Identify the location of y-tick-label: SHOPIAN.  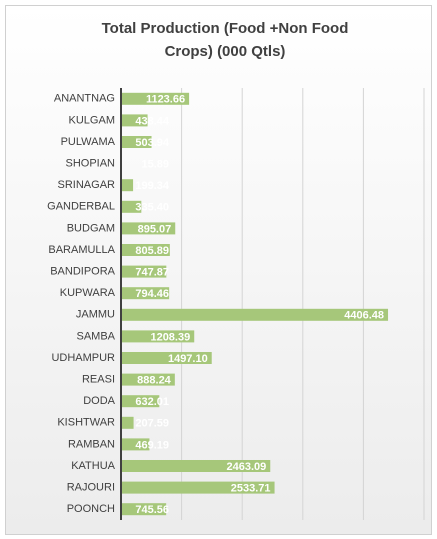
(90, 164).